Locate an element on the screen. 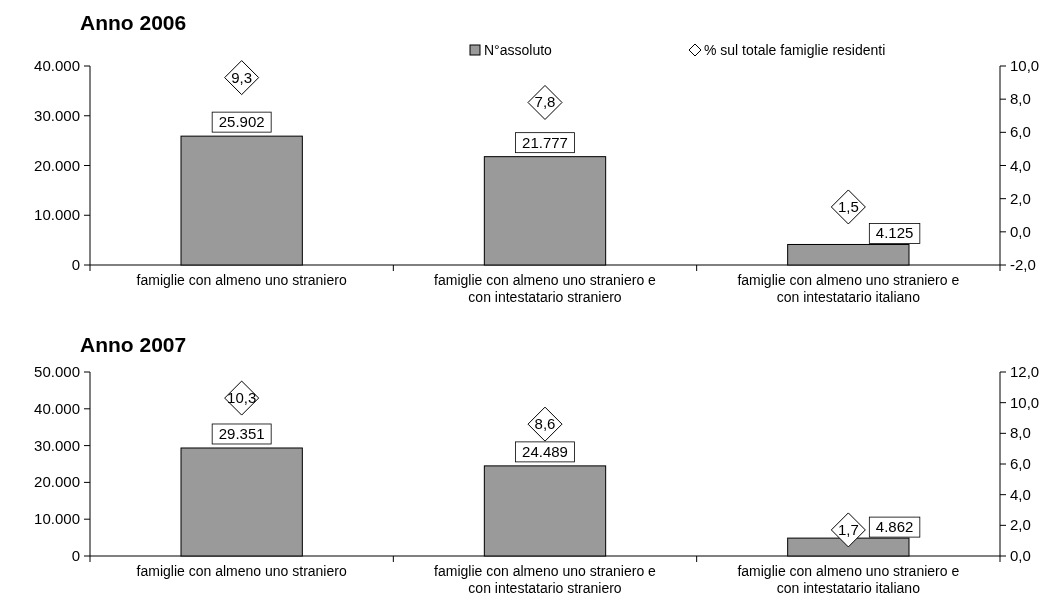 This screenshot has width=1061, height=610. data-label: 8,6 is located at coordinates (545, 424).